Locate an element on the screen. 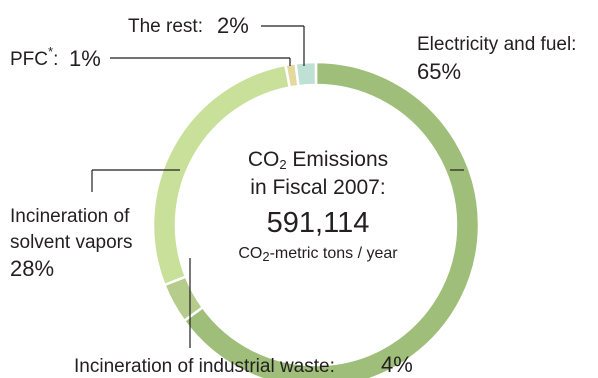  label-pfc-mark: * is located at coordinates (50, 51).